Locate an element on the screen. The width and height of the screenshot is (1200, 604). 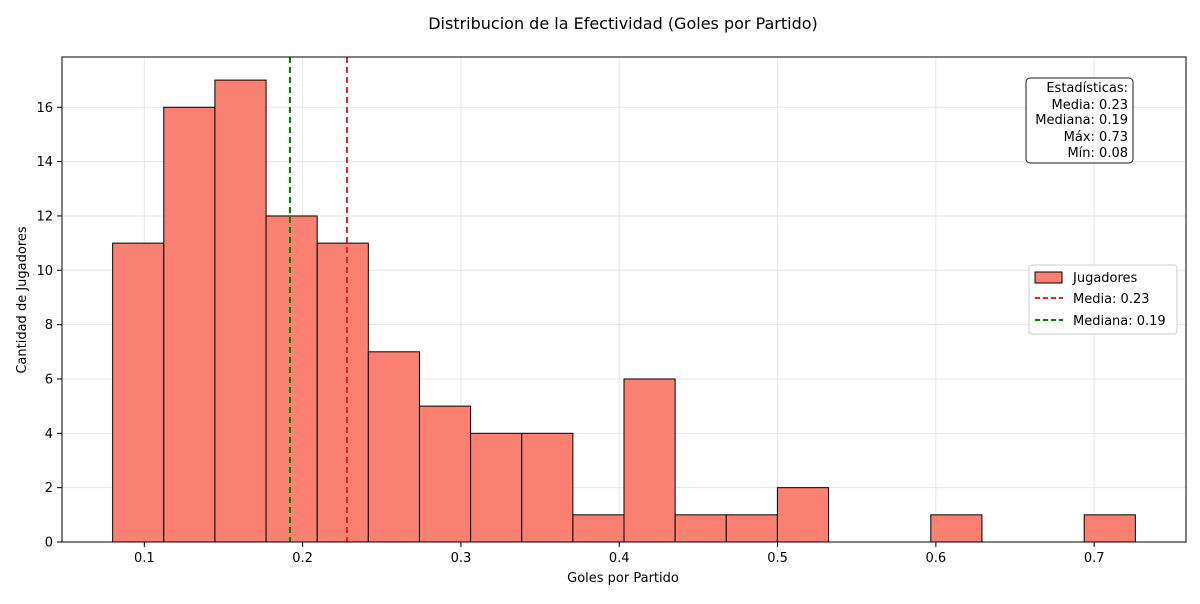
x-tick-label: 0.7 is located at coordinates (1094, 558).